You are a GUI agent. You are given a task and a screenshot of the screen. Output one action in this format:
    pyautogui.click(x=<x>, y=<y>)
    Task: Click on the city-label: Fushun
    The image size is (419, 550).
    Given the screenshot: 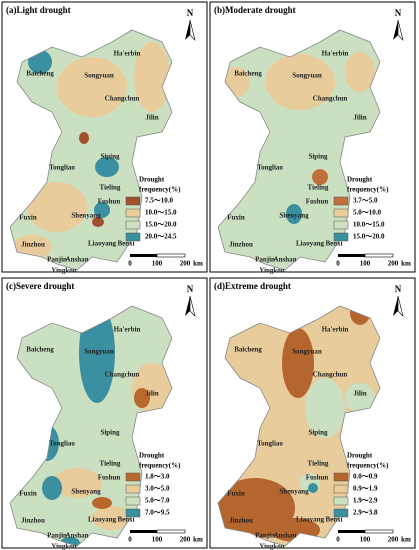 What is the action you would take?
    pyautogui.click(x=109, y=202)
    